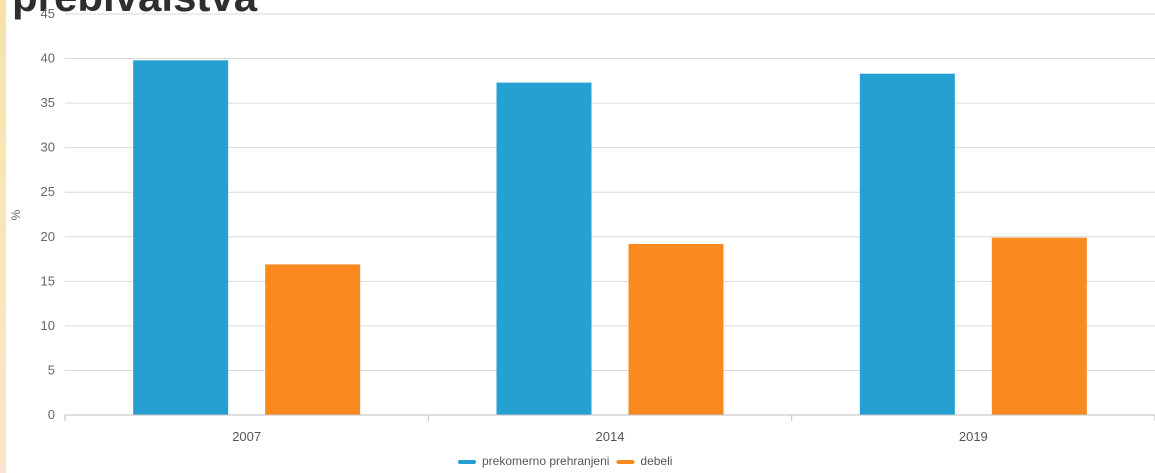 This screenshot has height=473, width=1155. Describe the element at coordinates (48, 191) in the screenshot. I see `y-tick-label: 25` at that location.